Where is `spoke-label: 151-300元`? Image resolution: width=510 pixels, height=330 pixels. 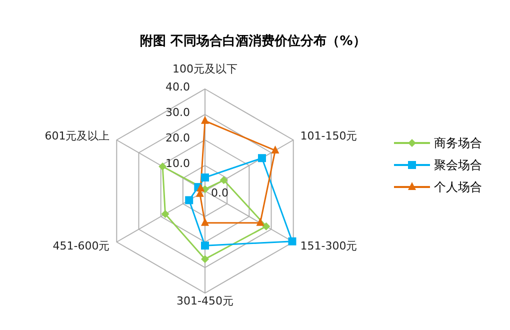
spoke-label: 151-300元 is located at coordinates (329, 246).